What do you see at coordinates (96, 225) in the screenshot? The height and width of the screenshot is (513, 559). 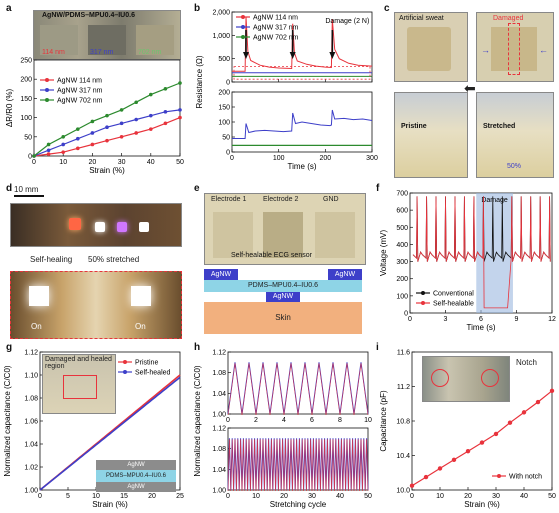 I see `led-strip-photo` at bounding box center [96, 225].